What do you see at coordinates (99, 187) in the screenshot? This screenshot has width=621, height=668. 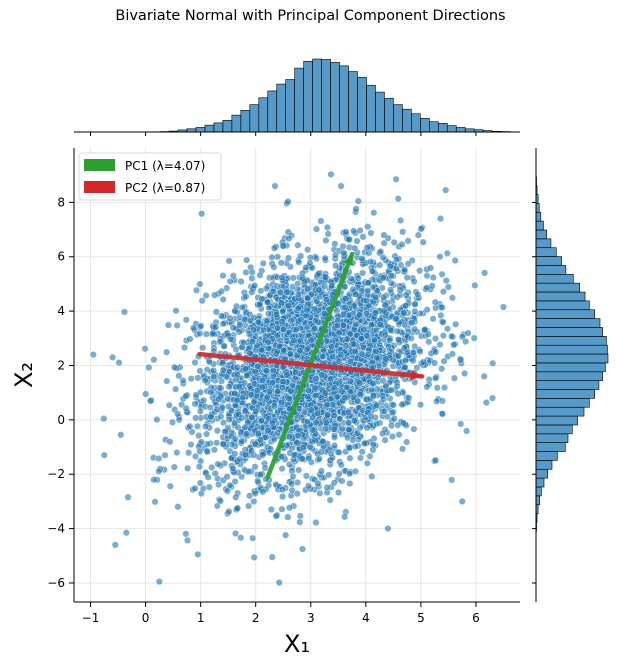 I see `legend-swatch-pc2` at bounding box center [99, 187].